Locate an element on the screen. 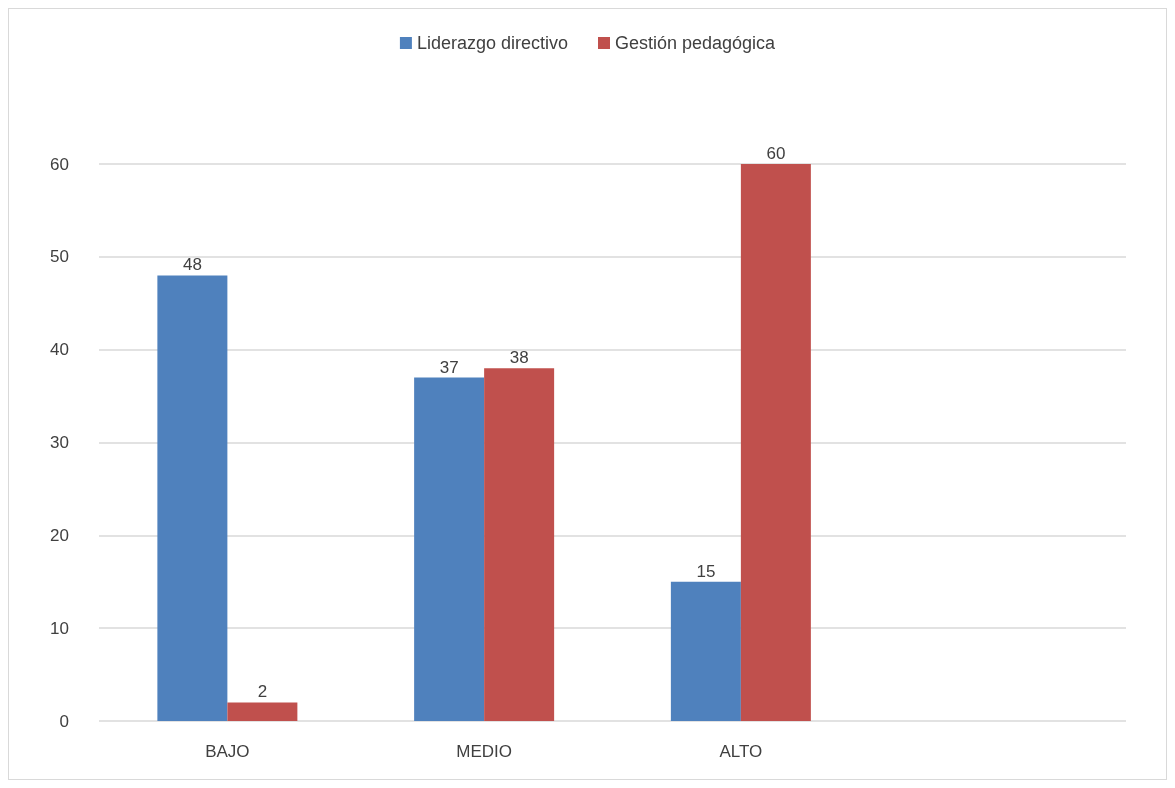 The width and height of the screenshot is (1175, 788). x-tick-label: BAJO is located at coordinates (227, 751).